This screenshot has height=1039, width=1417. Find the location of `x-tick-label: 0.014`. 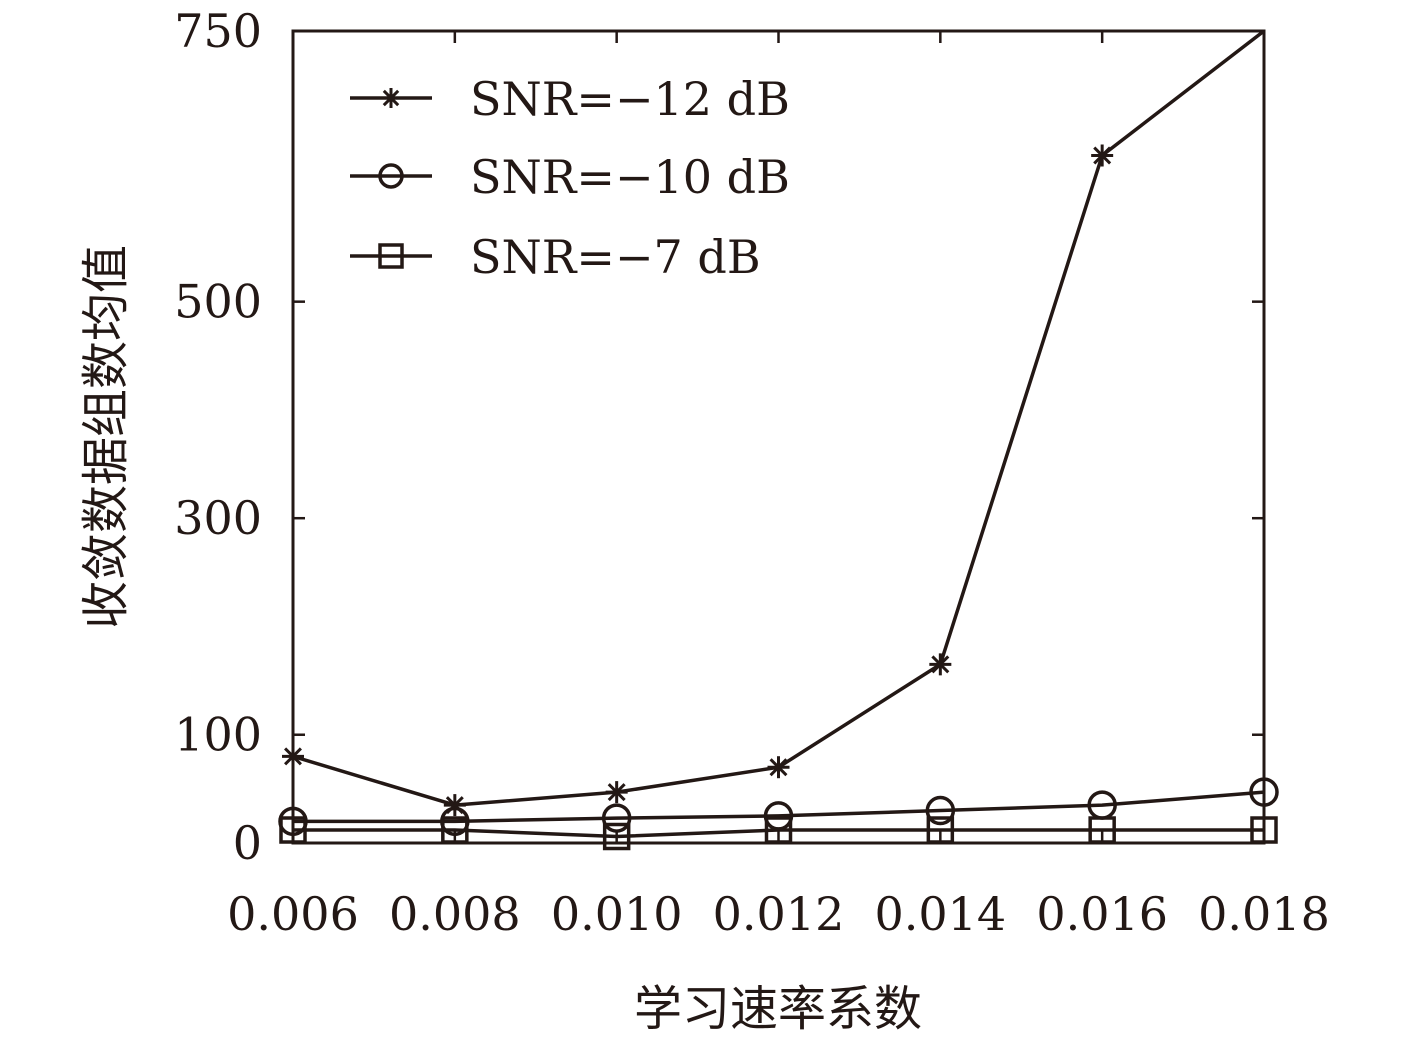

x-tick-label: 0.014 is located at coordinates (940, 914).